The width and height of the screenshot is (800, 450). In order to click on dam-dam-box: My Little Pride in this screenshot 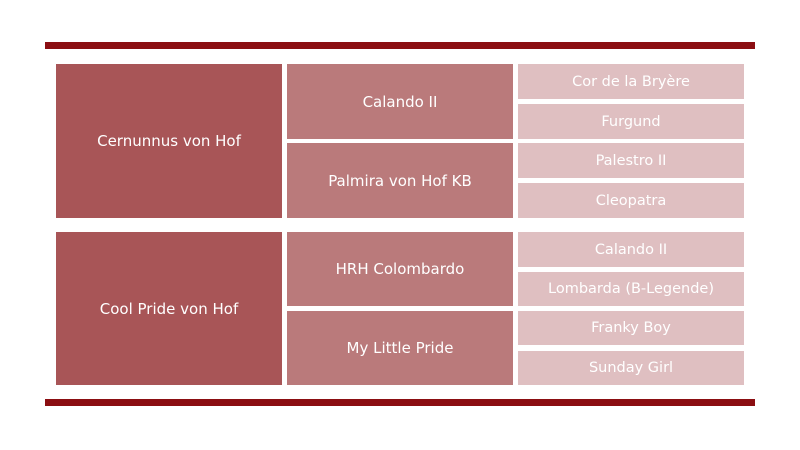, I will do `click(400, 348)`.